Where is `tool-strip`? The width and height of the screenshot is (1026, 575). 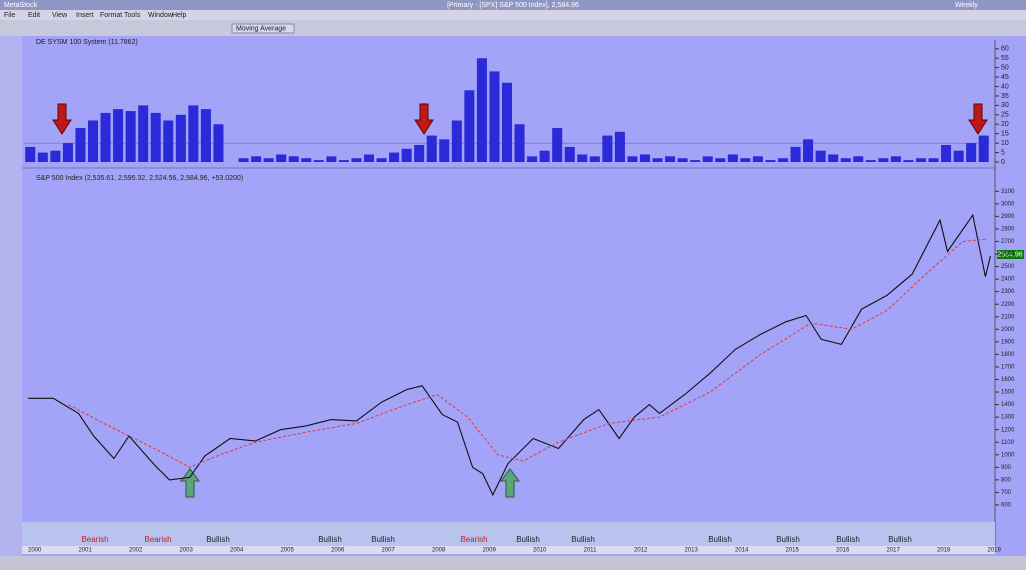
tool-strip is located at coordinates (11, 296).